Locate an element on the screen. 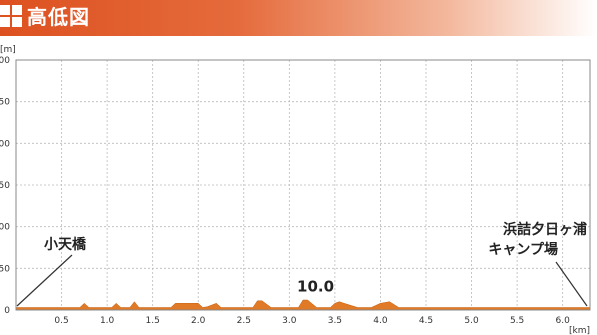  y-tick-label: 100 is located at coordinates (5, 228).